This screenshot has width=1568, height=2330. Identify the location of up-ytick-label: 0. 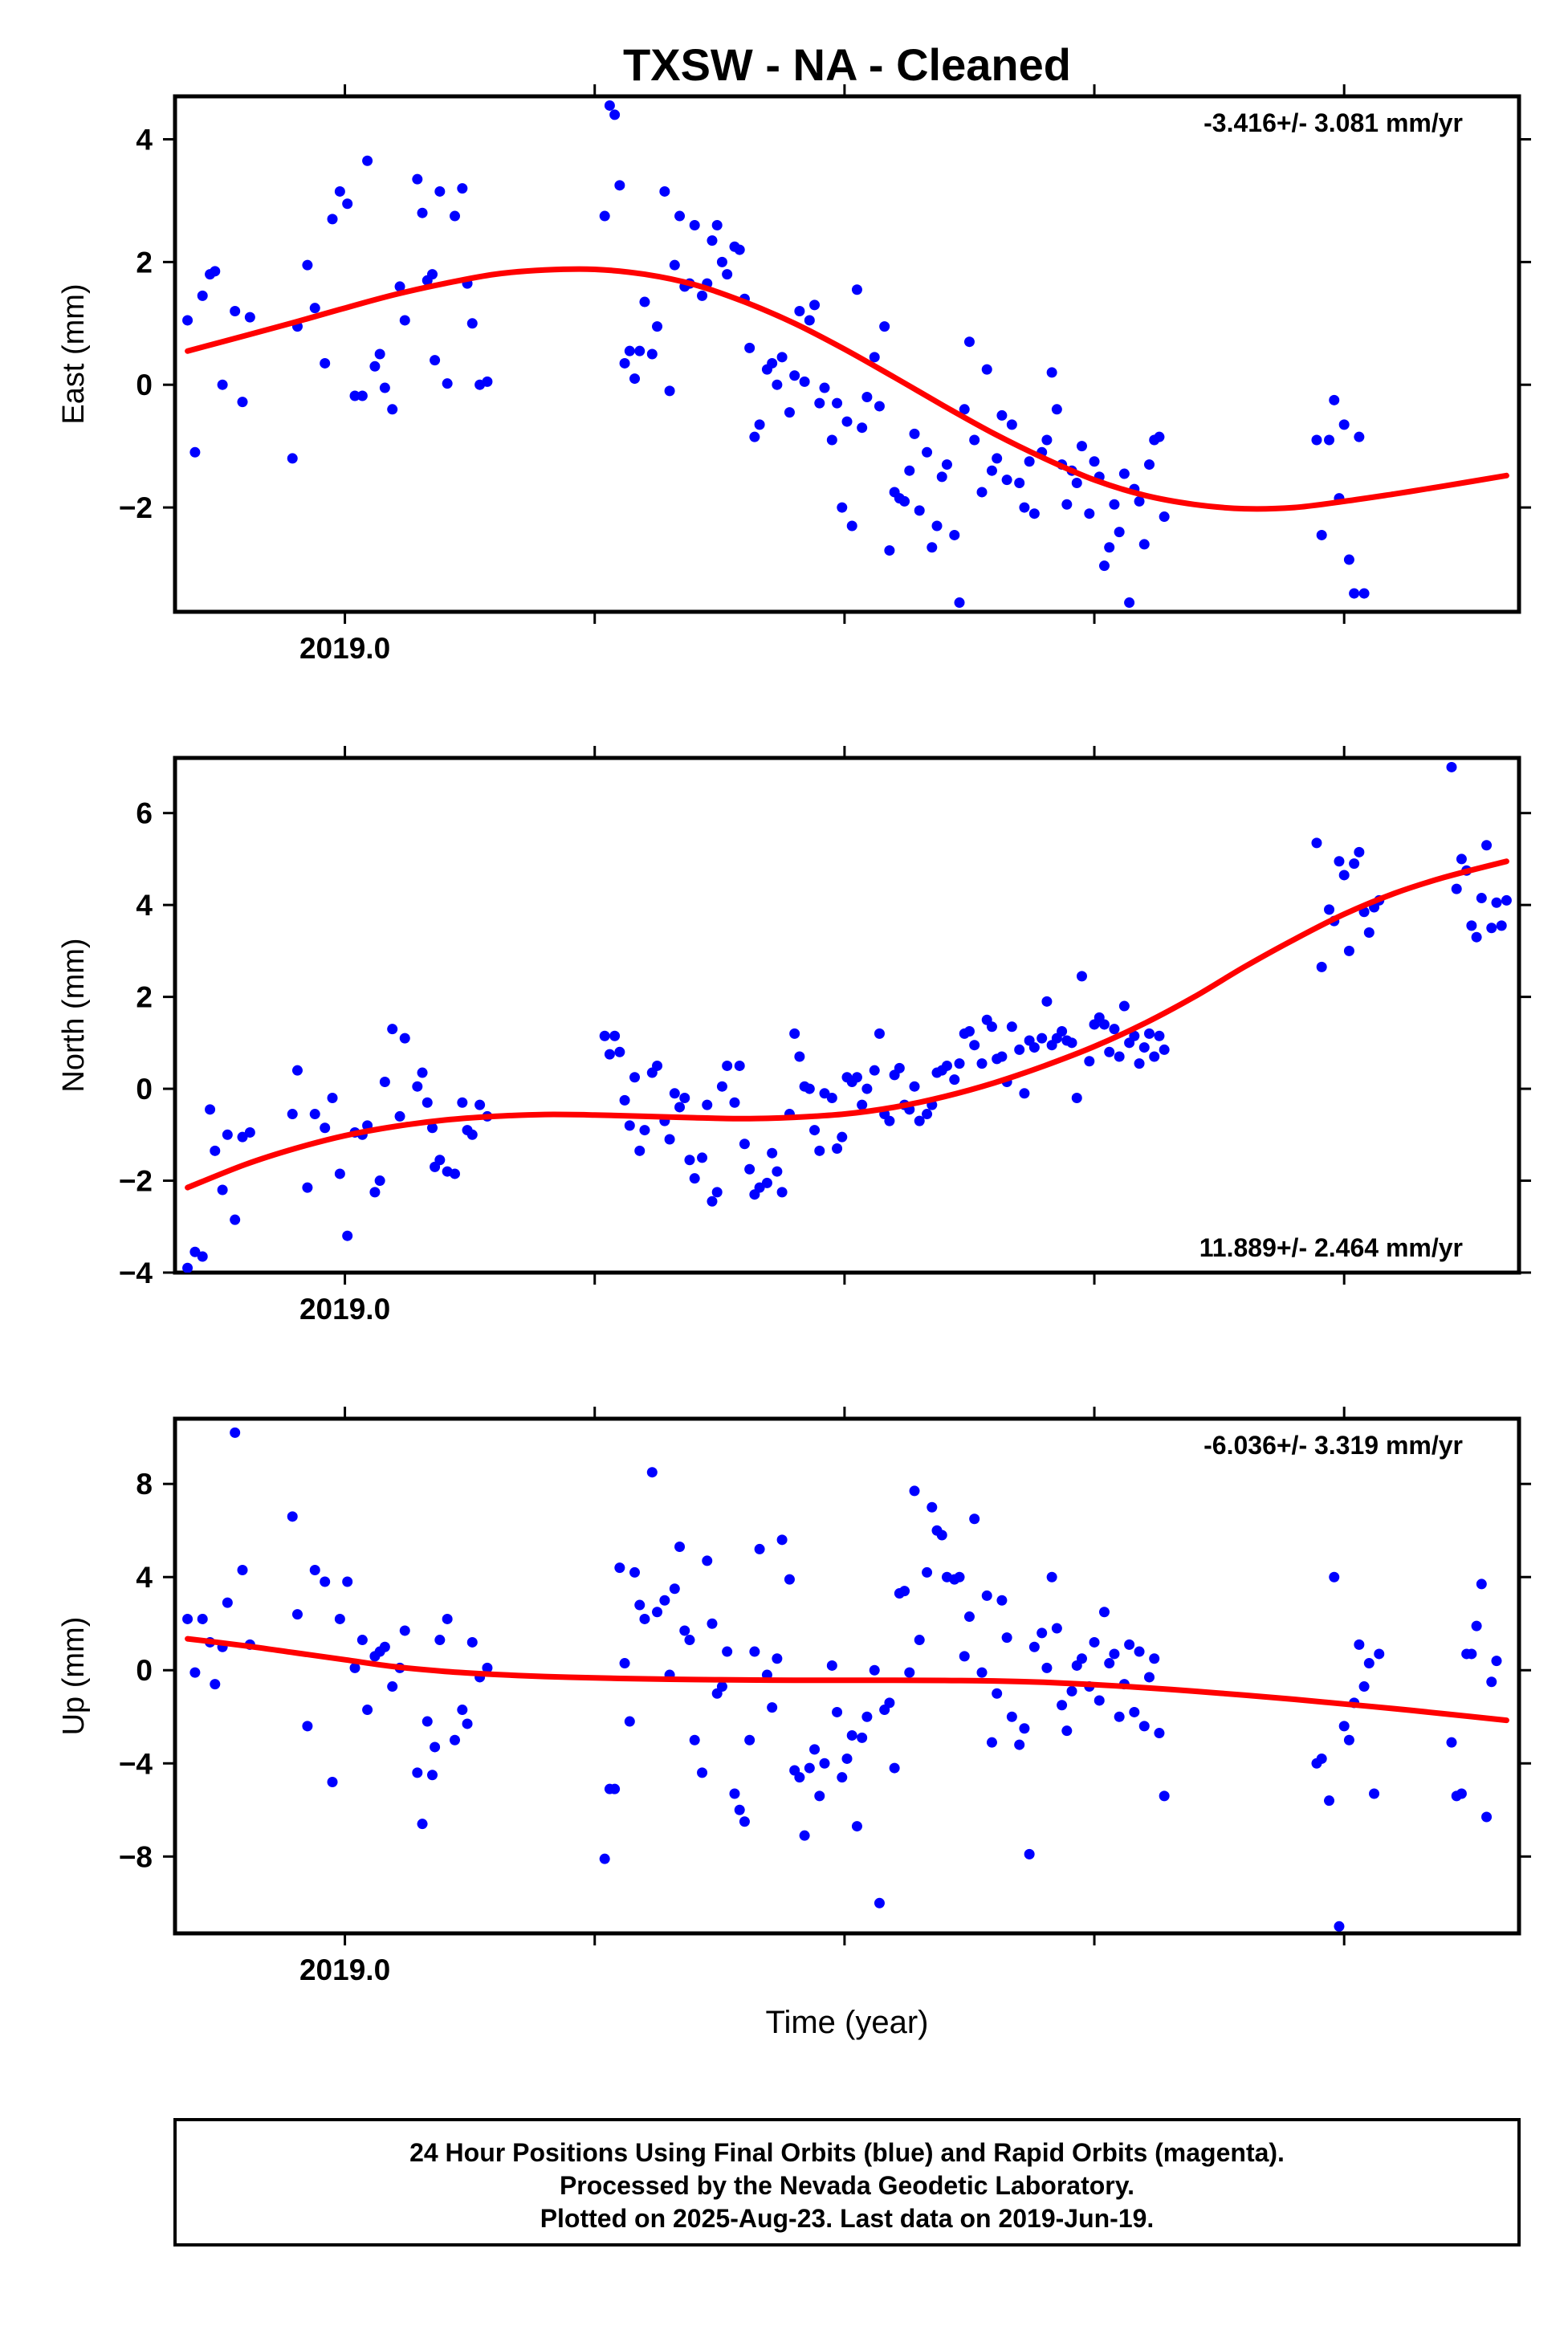
(144, 1670).